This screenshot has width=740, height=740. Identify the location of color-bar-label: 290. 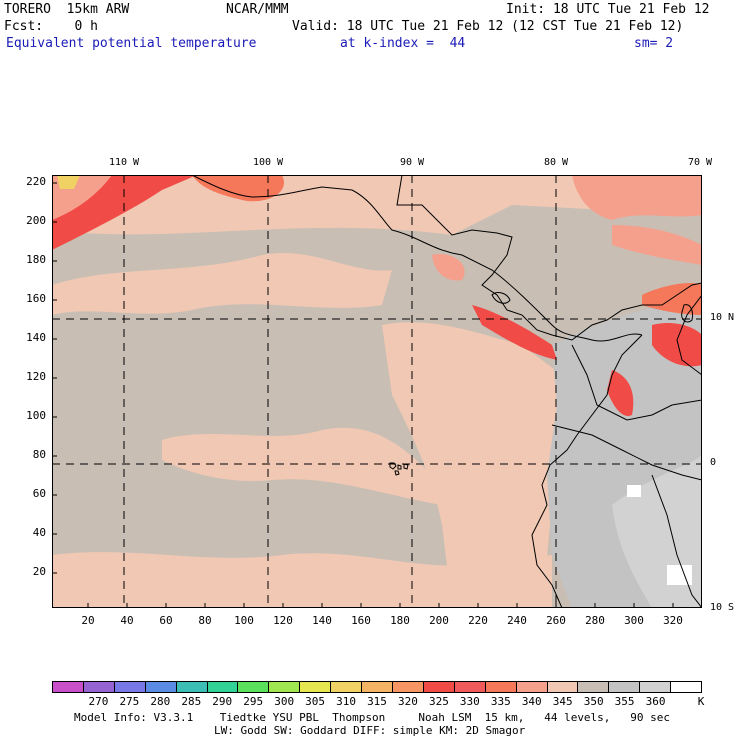
(222, 701).